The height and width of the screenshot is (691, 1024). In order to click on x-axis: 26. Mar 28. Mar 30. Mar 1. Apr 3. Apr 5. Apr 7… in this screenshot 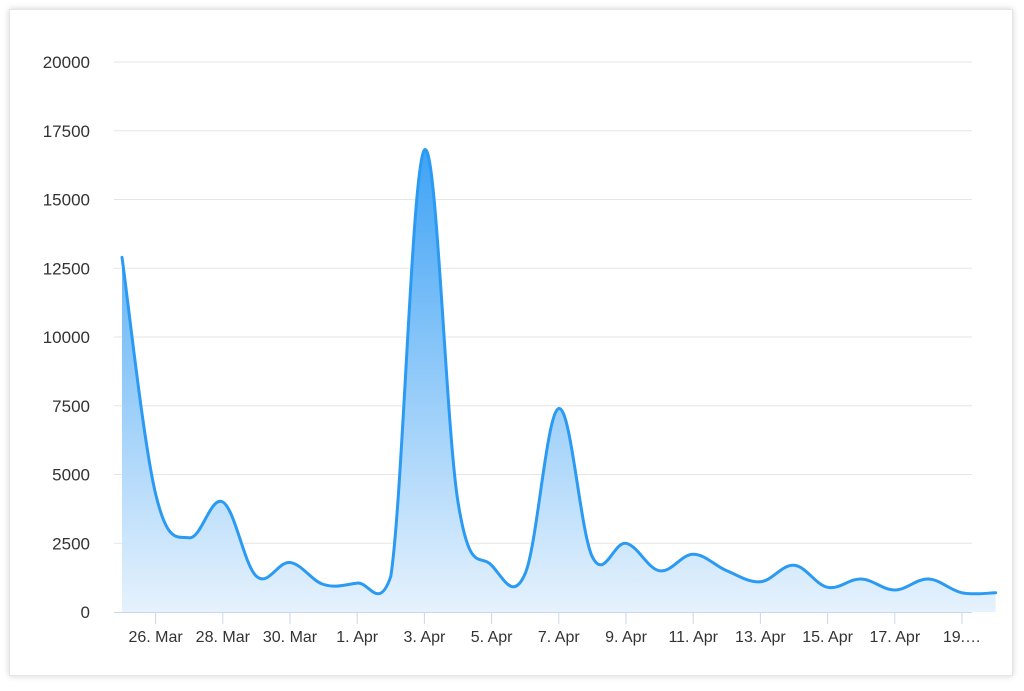, I will do `click(547, 629)`.